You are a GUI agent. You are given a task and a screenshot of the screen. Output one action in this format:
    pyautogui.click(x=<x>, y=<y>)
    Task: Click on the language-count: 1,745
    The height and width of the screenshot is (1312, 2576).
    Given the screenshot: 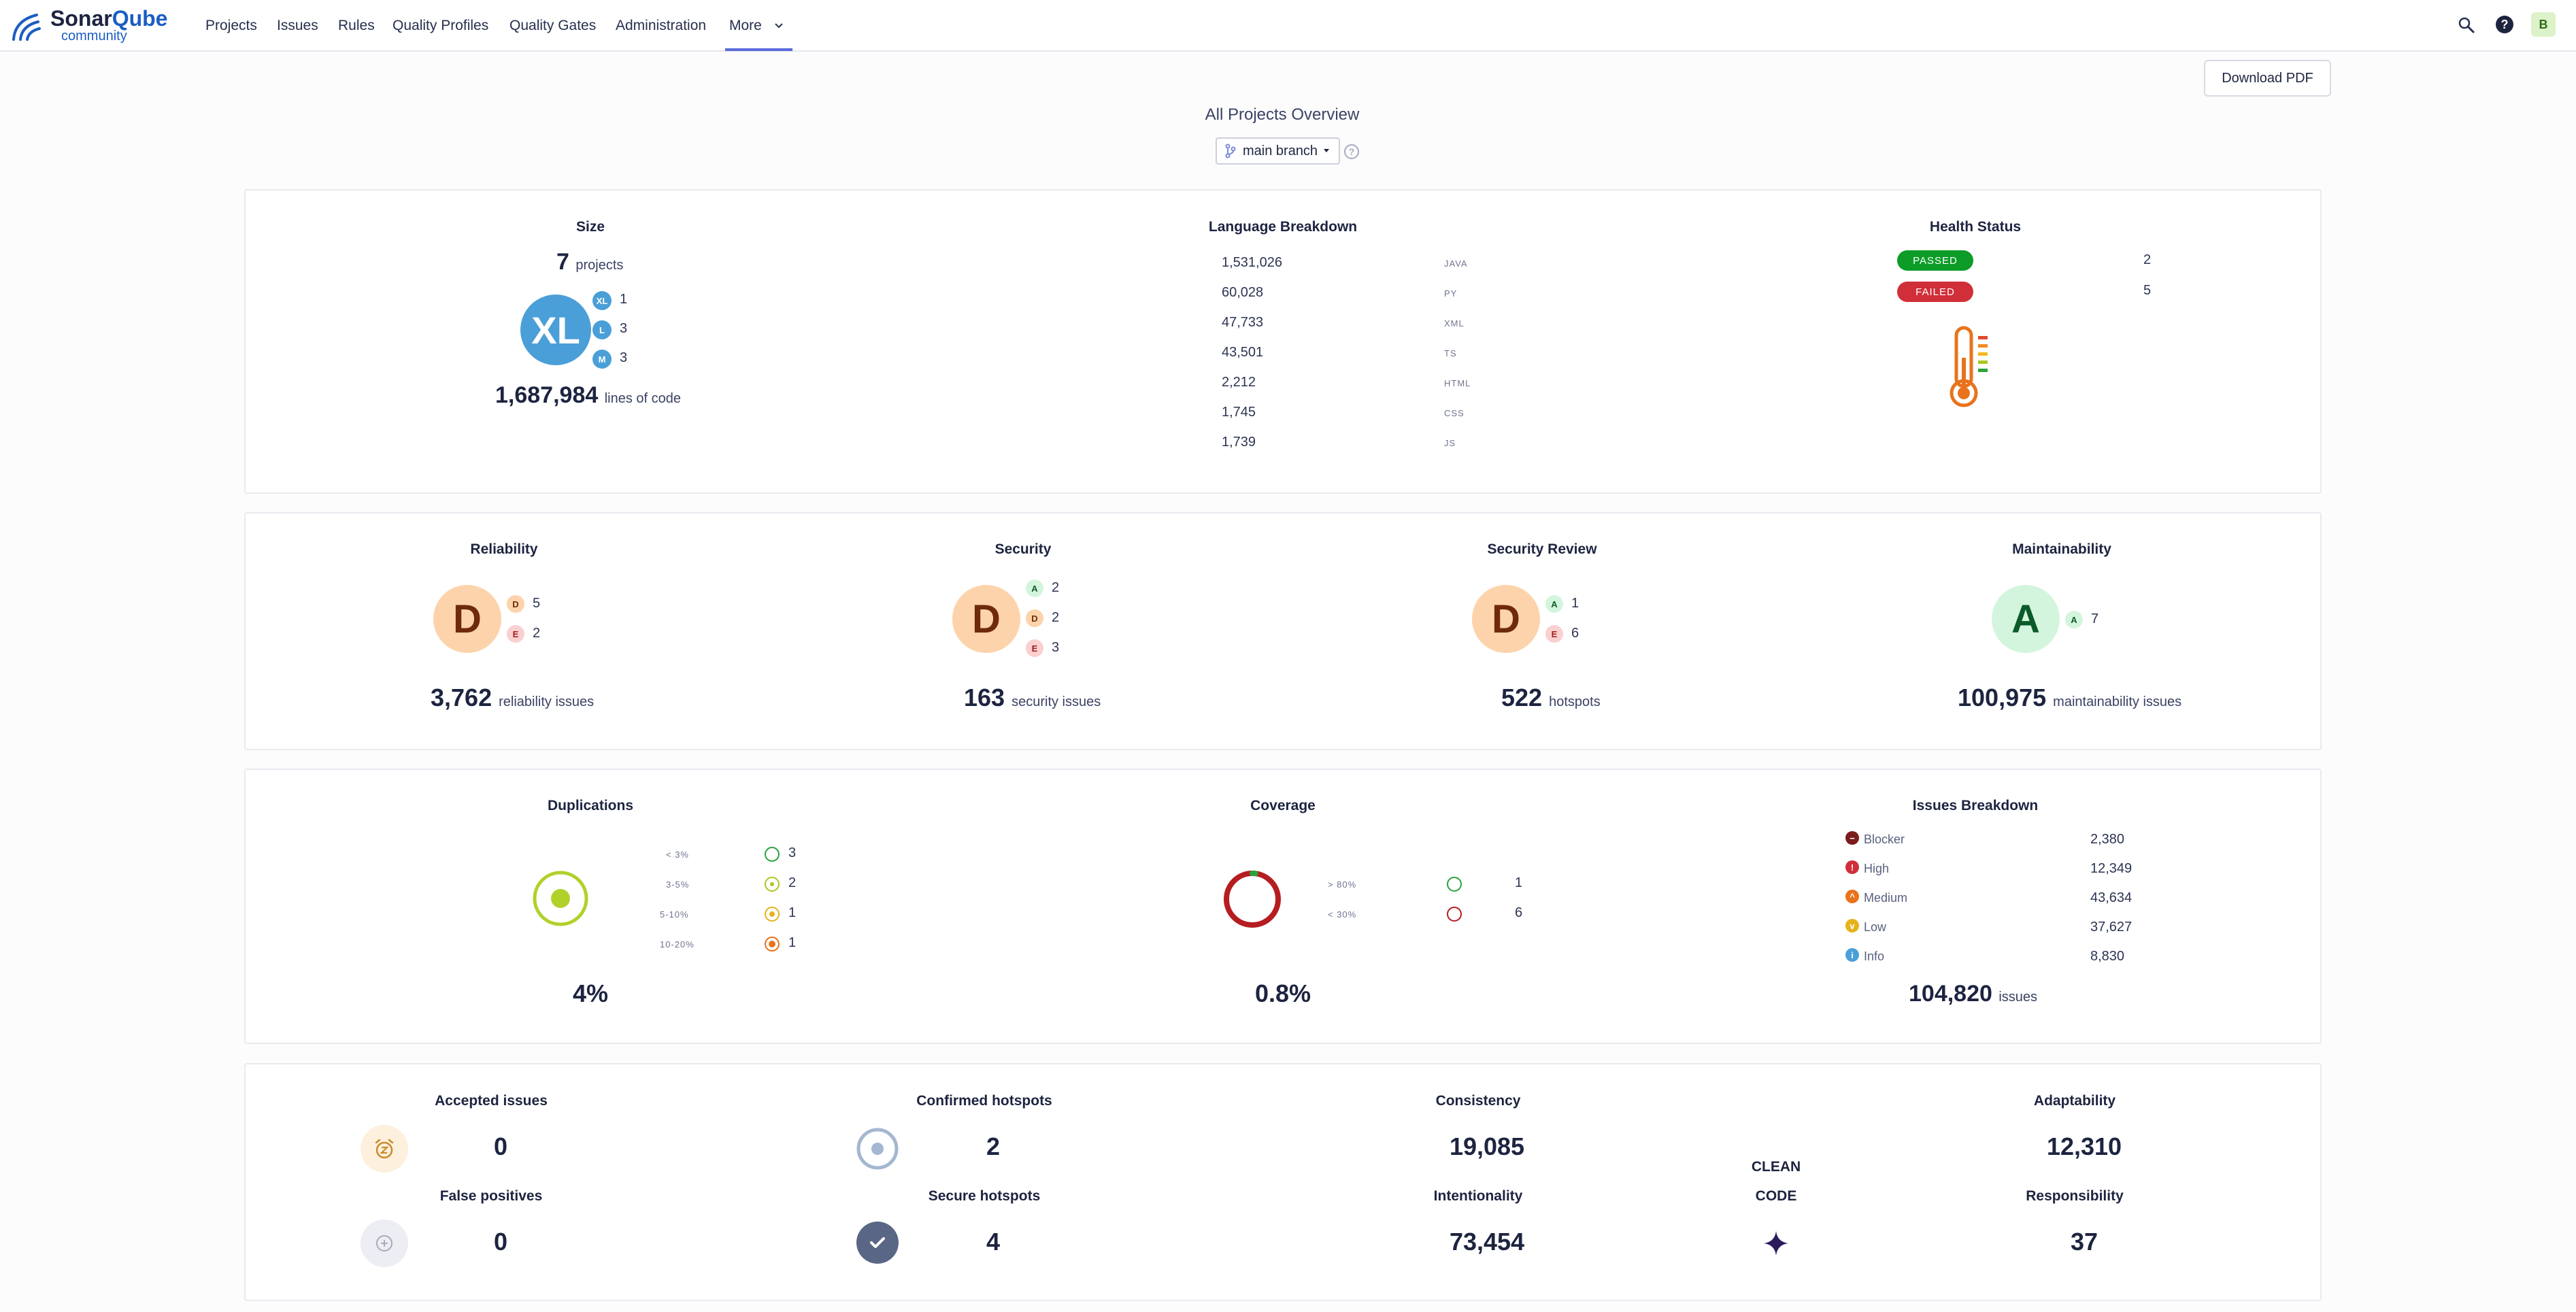 What is the action you would take?
    pyautogui.click(x=1239, y=412)
    